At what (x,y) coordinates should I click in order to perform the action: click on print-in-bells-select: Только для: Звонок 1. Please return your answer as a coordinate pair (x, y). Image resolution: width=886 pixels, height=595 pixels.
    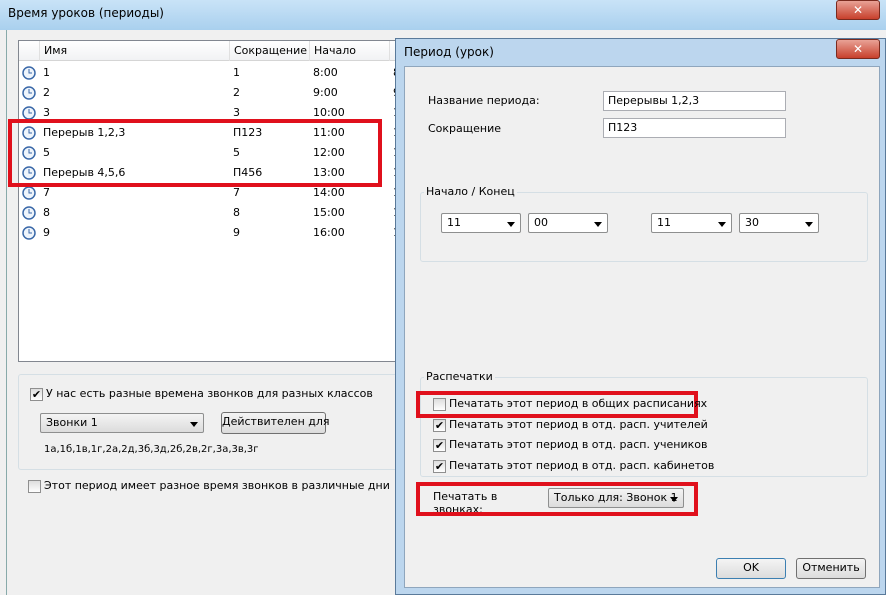
    Looking at the image, I should click on (616, 498).